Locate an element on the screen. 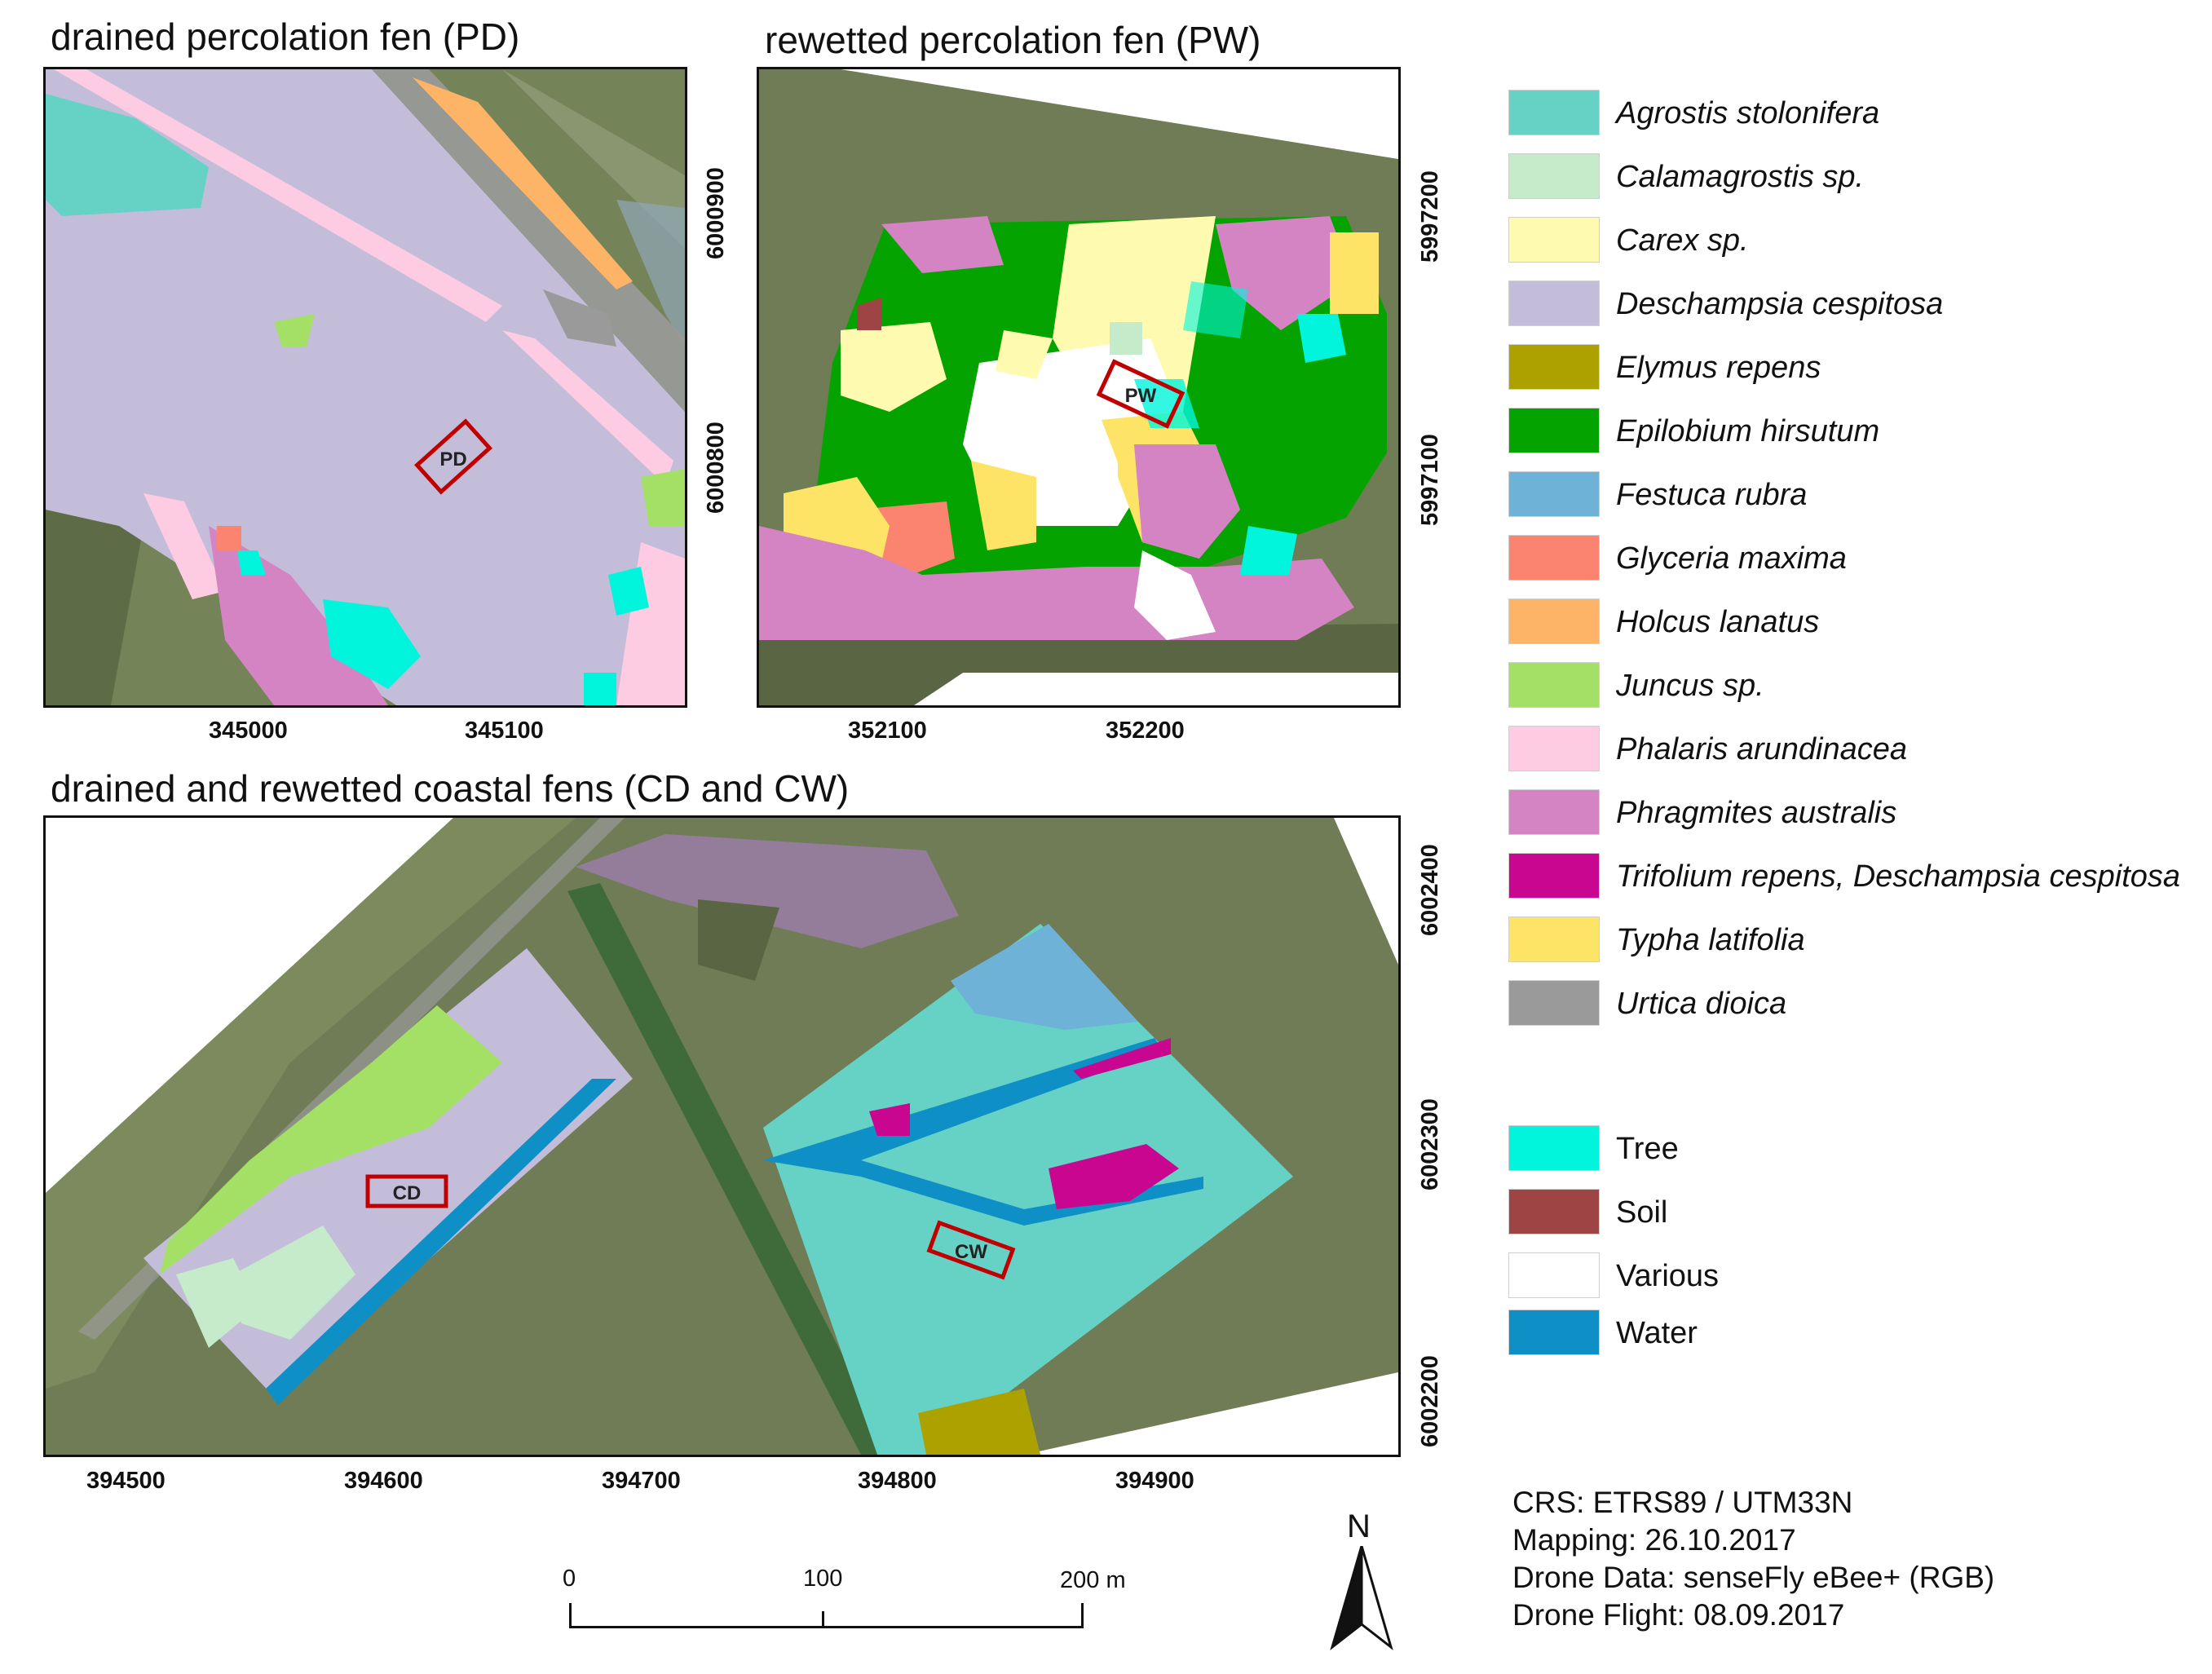 The height and width of the screenshot is (1674, 2212). site-label-pw: PW is located at coordinates (1141, 396).